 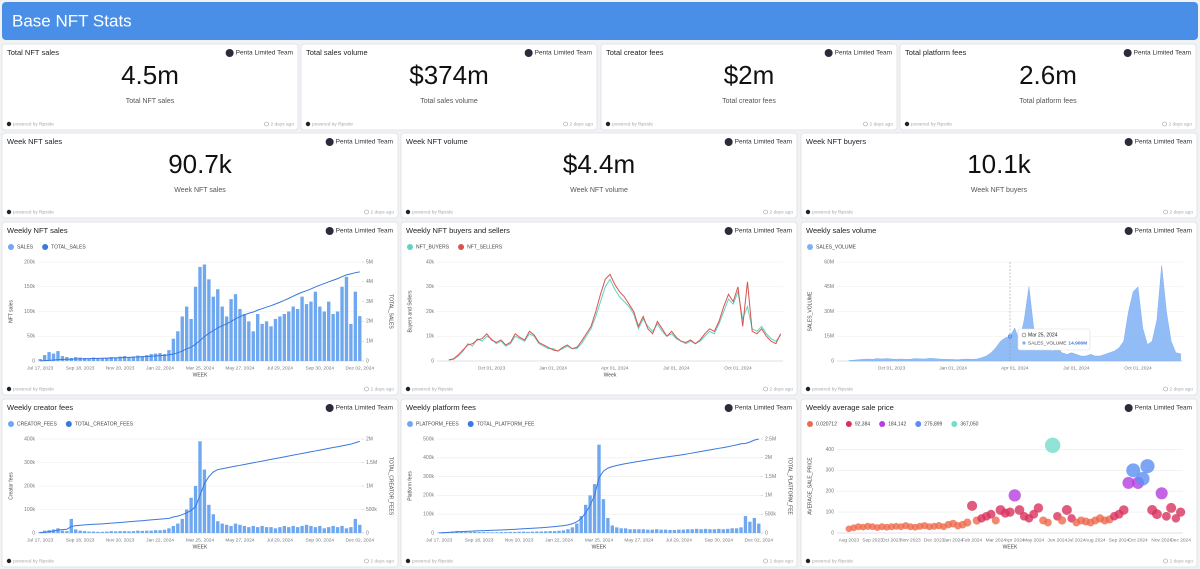 I want to click on card-title: Weekly average sale price, so click(x=850, y=407).